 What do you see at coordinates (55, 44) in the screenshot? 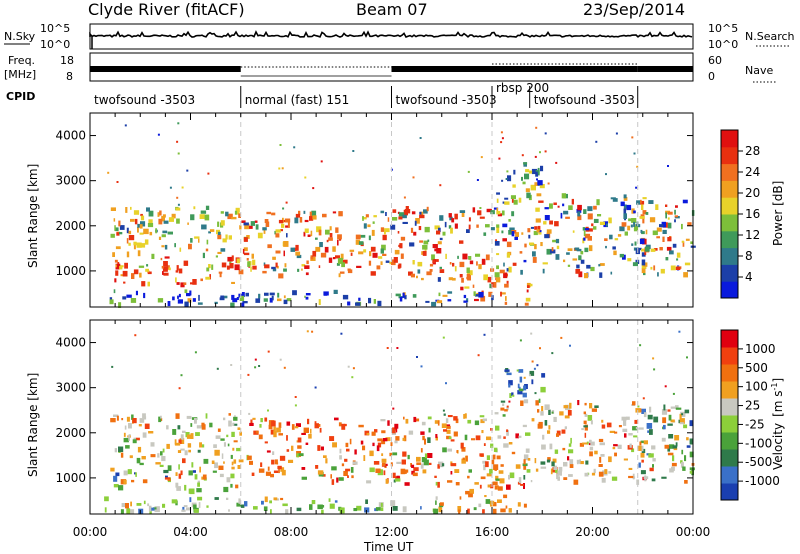
I see `noise-left-tick-bottom: 10^0` at bounding box center [55, 44].